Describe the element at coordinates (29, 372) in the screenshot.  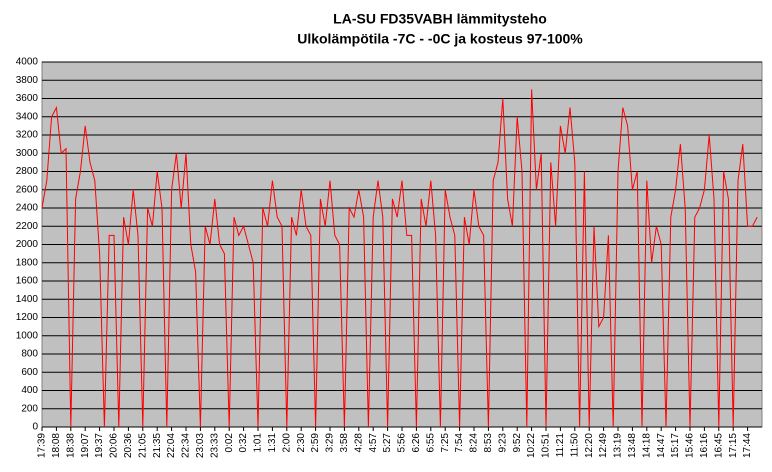
I see `y-tick-label: 600` at that location.